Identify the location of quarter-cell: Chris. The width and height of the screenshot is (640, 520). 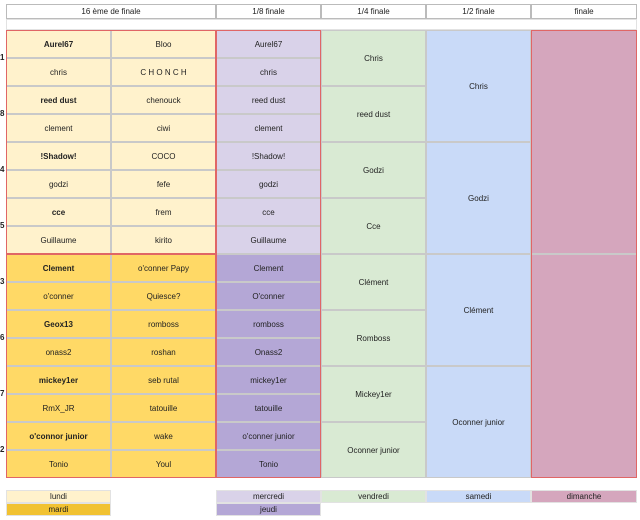
(373, 58).